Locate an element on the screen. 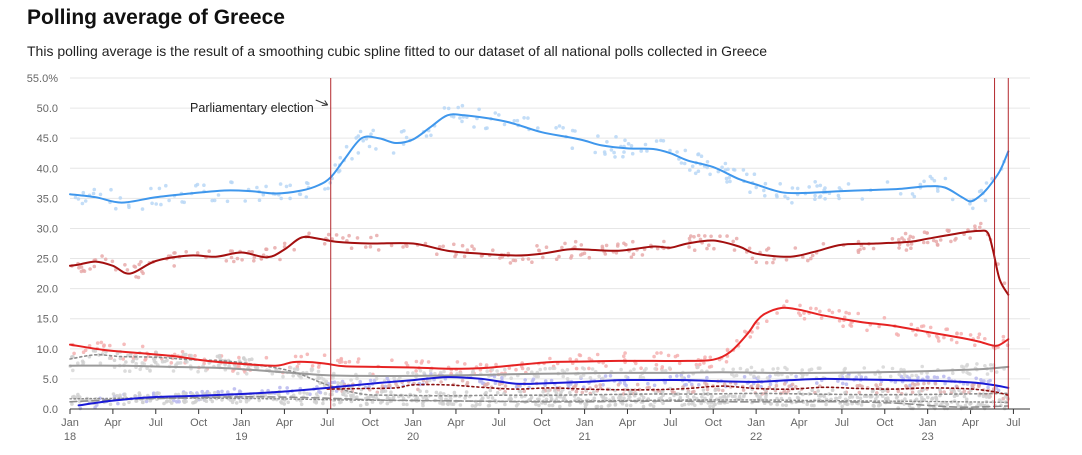 The image size is (1082, 455). y-tick-label: 10.0 is located at coordinates (47, 350).